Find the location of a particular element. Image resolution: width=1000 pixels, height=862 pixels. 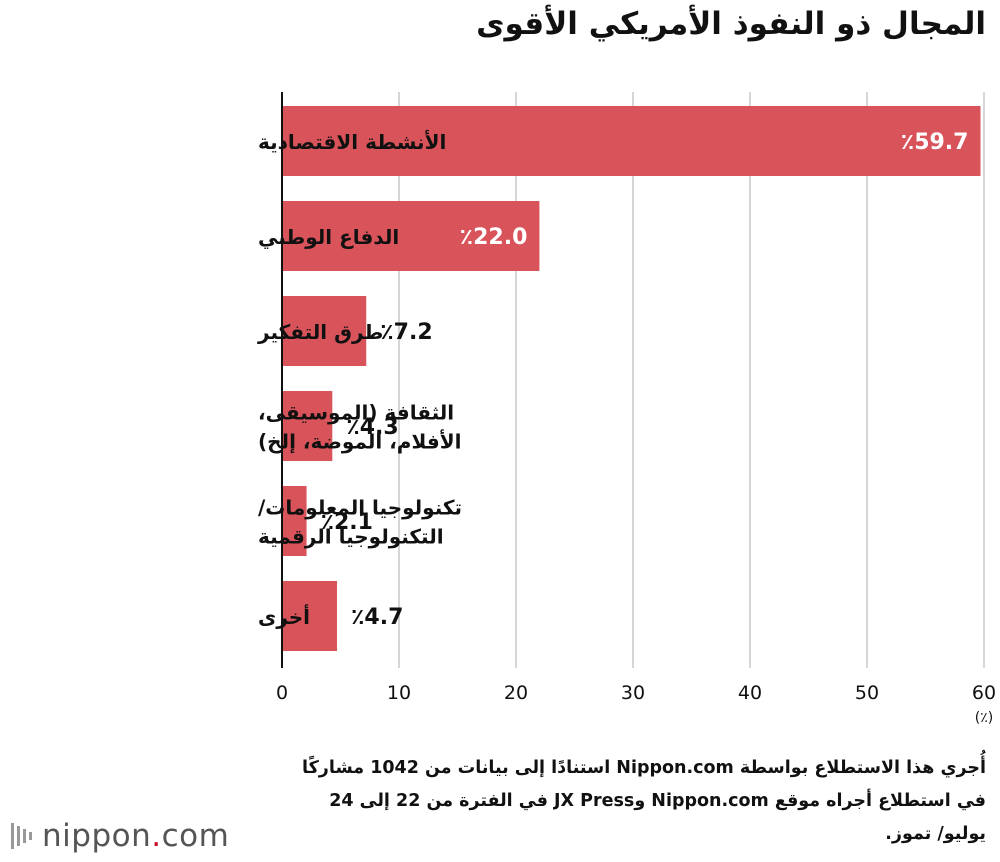

chart-title: المجال ذو النفوذ الأمريكي الأقوى is located at coordinates (731, 24).